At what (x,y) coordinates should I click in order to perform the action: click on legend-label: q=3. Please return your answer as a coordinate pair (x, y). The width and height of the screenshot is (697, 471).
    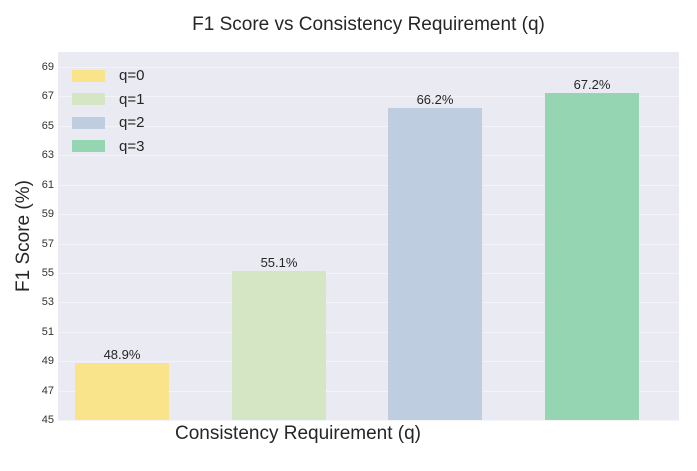
    Looking at the image, I should click on (132, 146).